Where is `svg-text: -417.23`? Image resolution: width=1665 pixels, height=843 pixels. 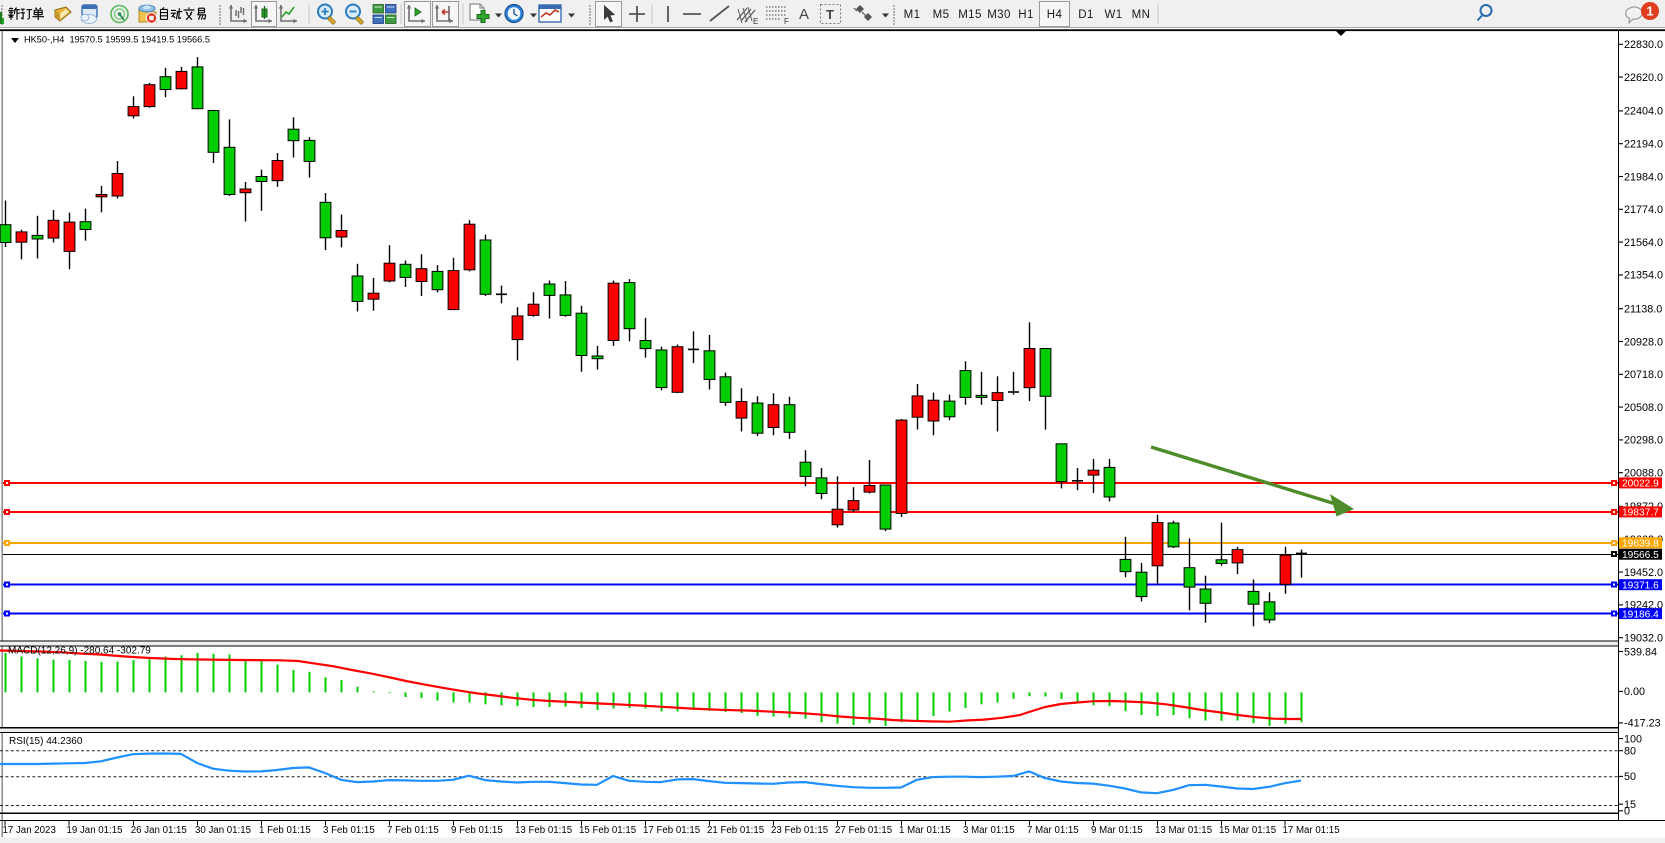
svg-text: -417.23 is located at coordinates (1642, 724).